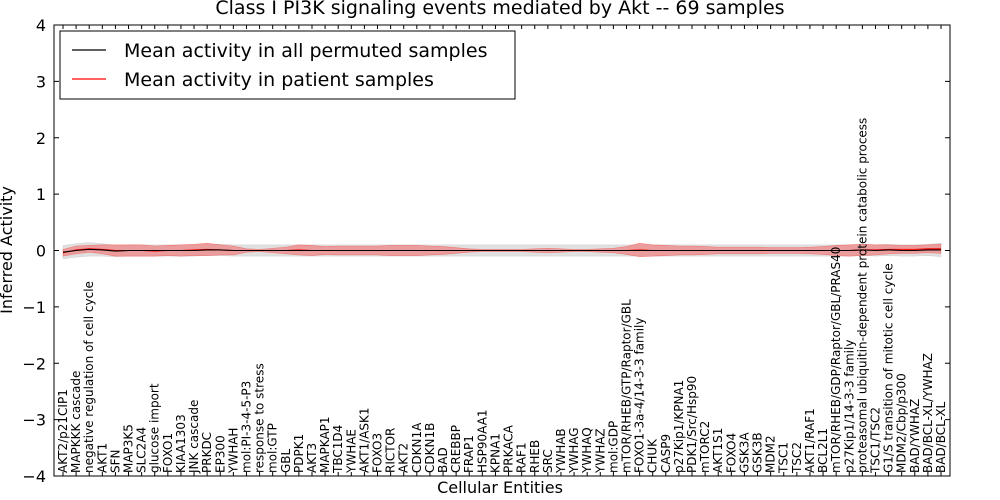  I want to click on y-tick-label: 2, so click(41, 138).